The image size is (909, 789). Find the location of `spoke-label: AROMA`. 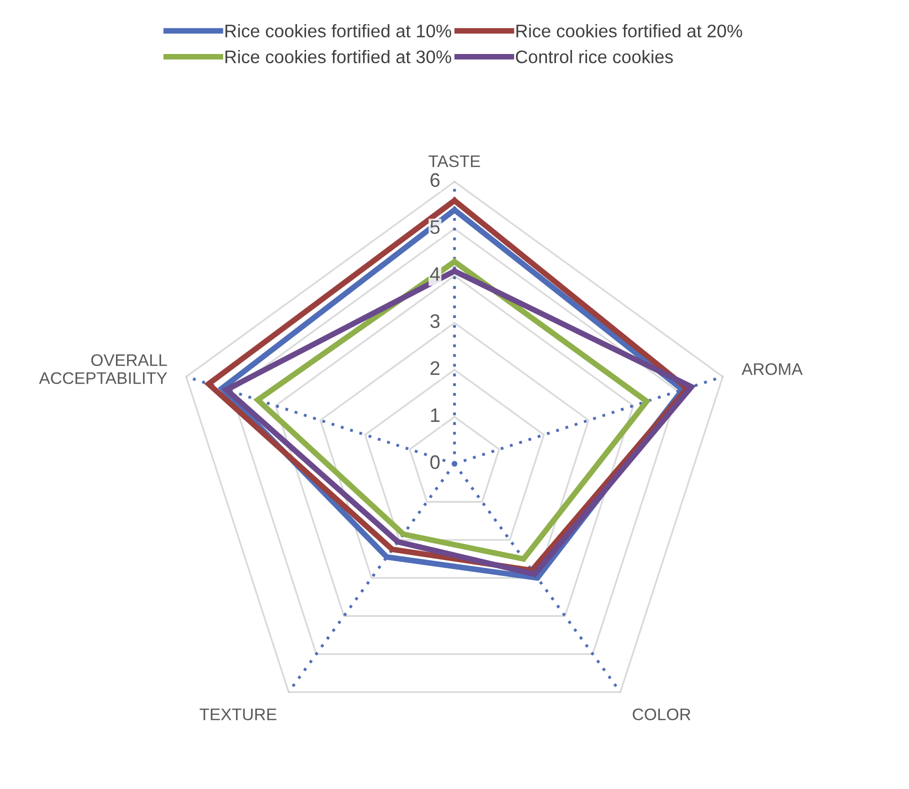

spoke-label: AROMA is located at coordinates (772, 369).